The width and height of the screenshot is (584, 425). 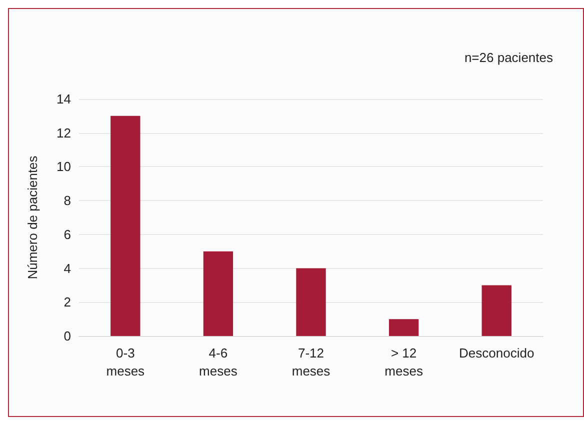 What do you see at coordinates (63, 166) in the screenshot?
I see `y-tick-label: 10` at bounding box center [63, 166].